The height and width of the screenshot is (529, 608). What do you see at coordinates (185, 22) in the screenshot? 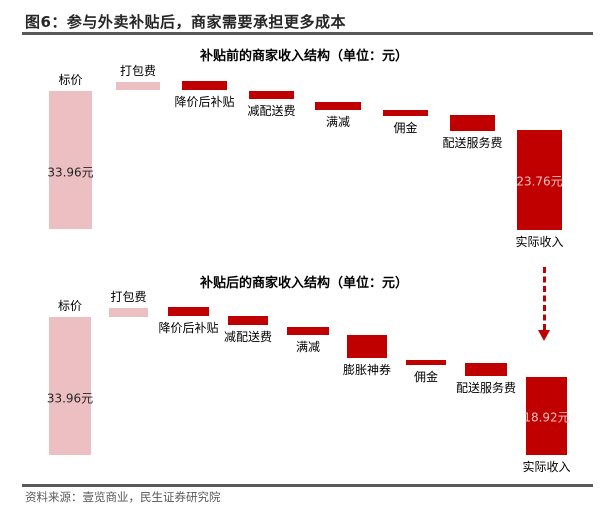
I see `figure-title: 图6：参与外卖补贴后，商家需要承担更多成本` at bounding box center [185, 22].